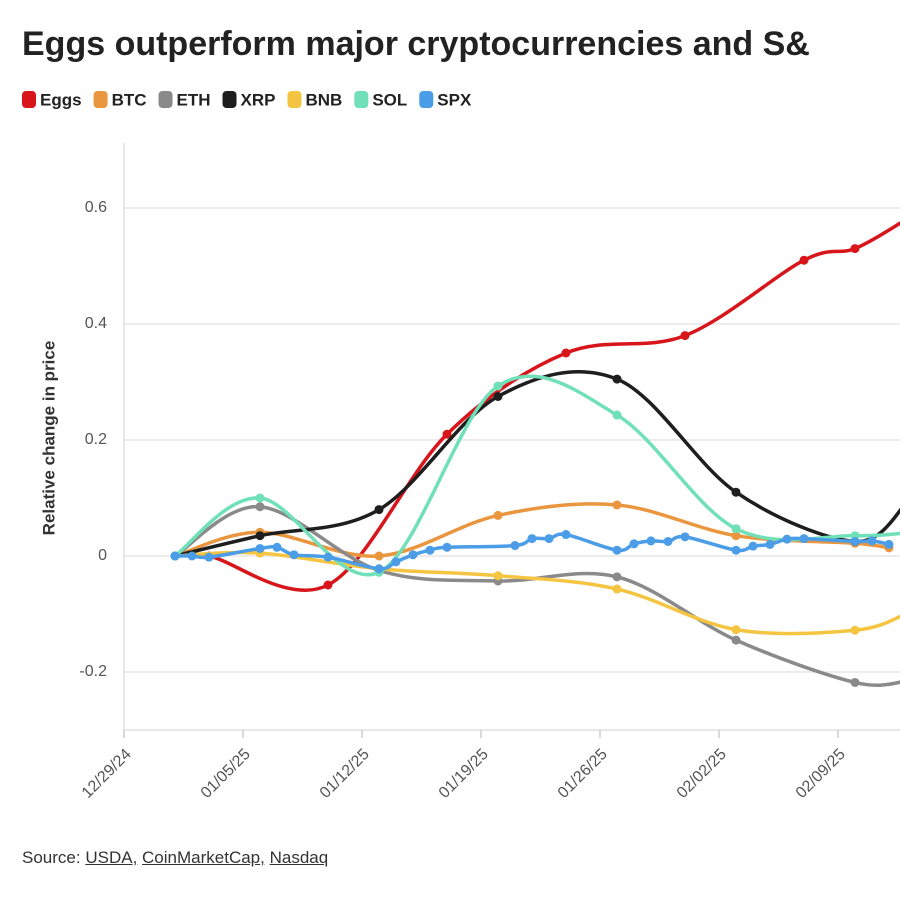  I want to click on x-tick-label: 12/29/24, so click(107, 774).